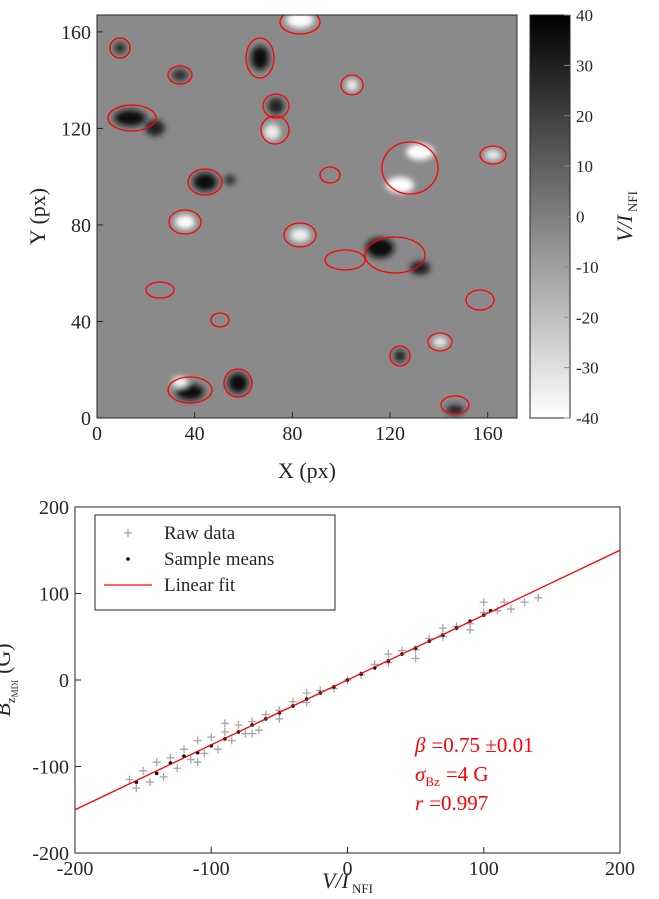  I want to click on x-tick-label: 100, so click(484, 869).